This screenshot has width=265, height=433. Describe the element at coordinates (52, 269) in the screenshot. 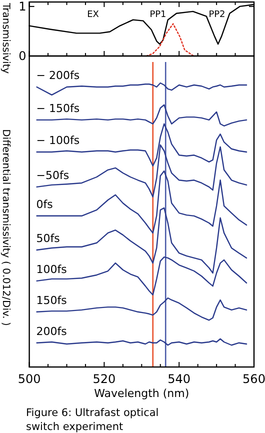

I see `series-label: 100fs` at that location.